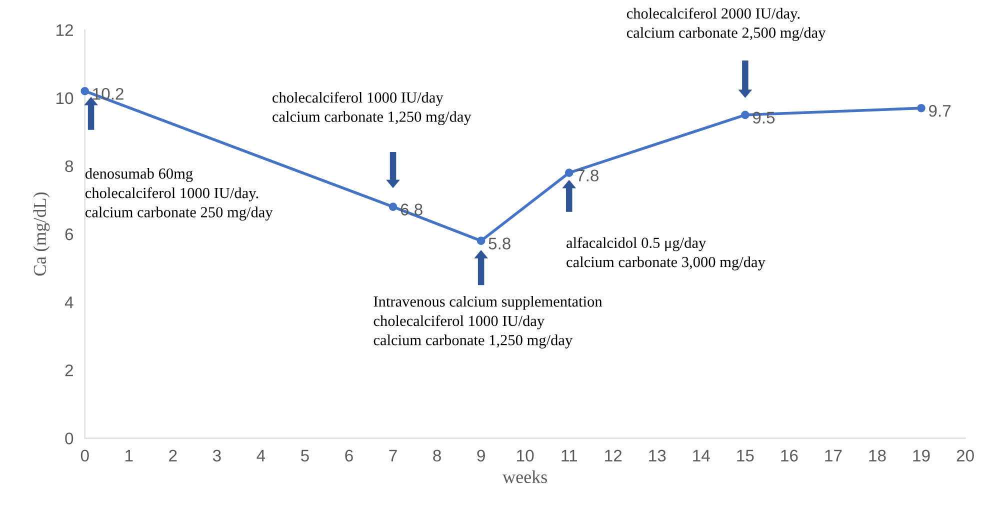  What do you see at coordinates (173, 456) in the screenshot?
I see `x-tick-label: 2` at bounding box center [173, 456].